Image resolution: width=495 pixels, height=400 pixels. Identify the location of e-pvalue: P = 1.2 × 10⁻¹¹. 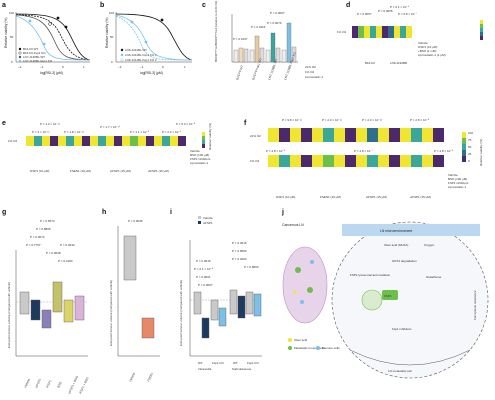
(50, 124).